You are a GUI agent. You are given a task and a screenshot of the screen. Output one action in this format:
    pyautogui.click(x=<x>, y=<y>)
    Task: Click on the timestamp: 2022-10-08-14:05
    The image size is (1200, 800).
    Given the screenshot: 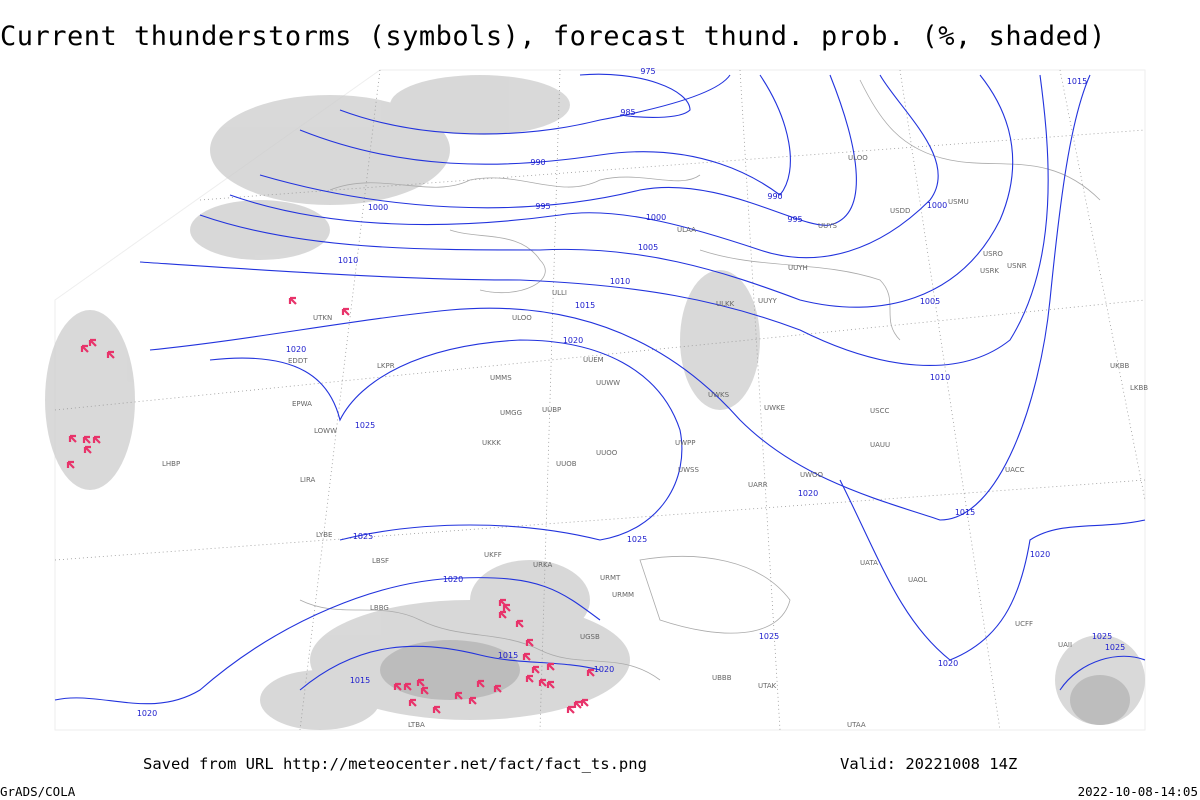 What is the action you would take?
    pyautogui.click(x=1138, y=791)
    